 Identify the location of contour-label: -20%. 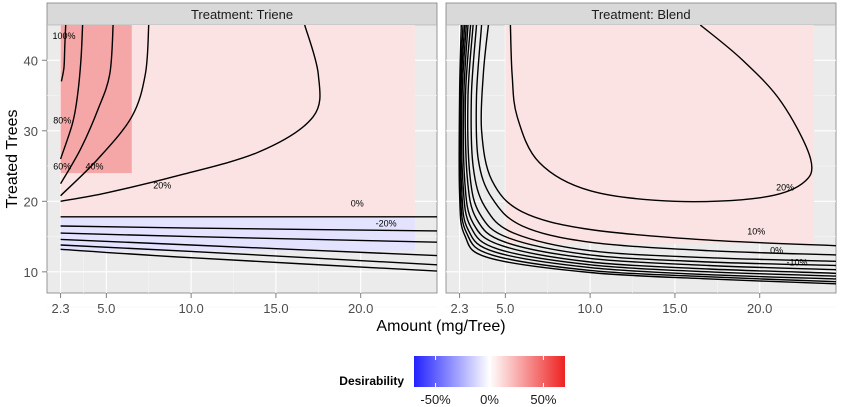
(386, 224).